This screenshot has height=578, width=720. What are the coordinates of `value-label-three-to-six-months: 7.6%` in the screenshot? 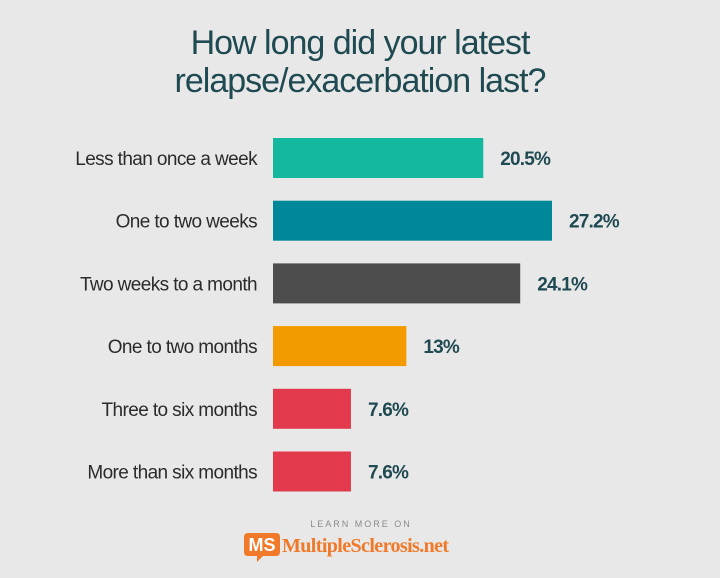 It's located at (388, 410).